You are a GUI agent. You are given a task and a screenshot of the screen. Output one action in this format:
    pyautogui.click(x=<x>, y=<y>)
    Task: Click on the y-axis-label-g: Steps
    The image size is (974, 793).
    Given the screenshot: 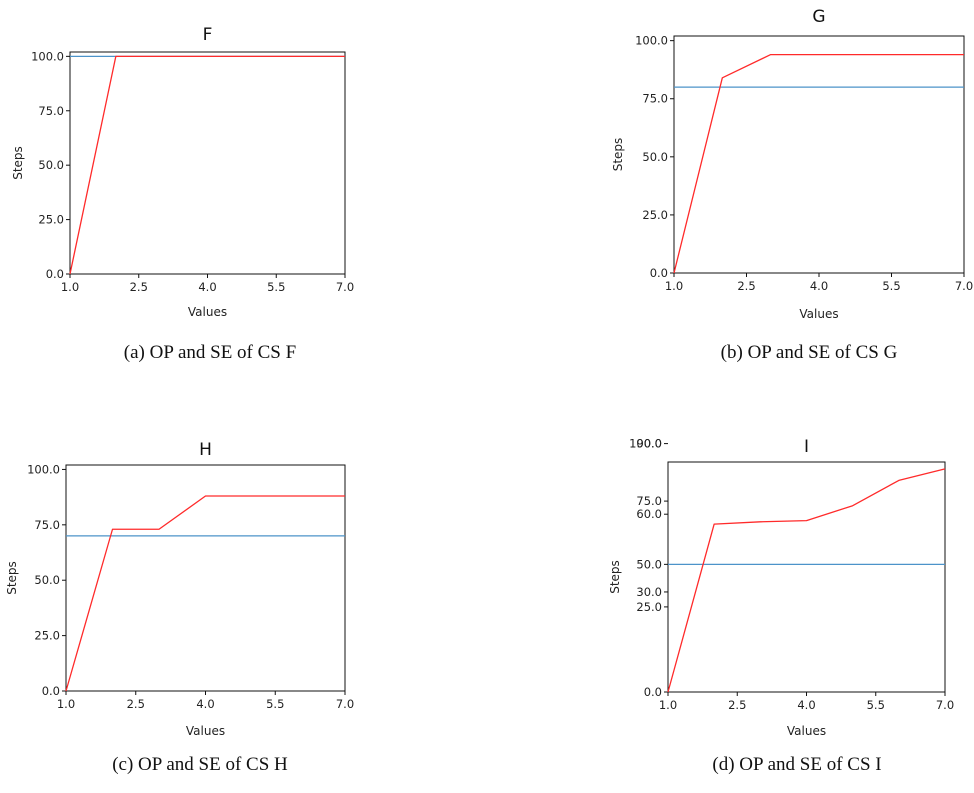 What is the action you would take?
    pyautogui.click(x=618, y=155)
    